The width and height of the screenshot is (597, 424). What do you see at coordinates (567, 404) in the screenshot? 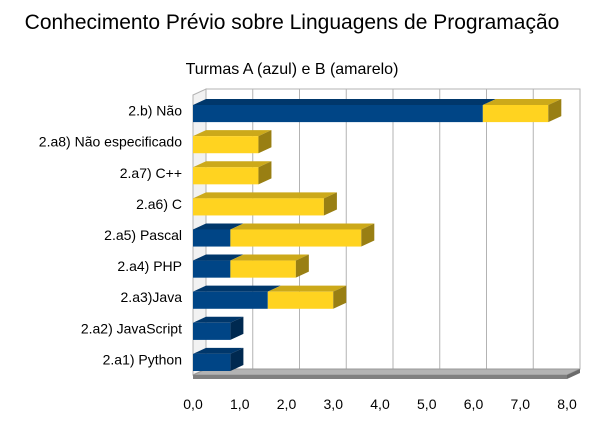
I see `tick-label: 8,0` at bounding box center [567, 404].